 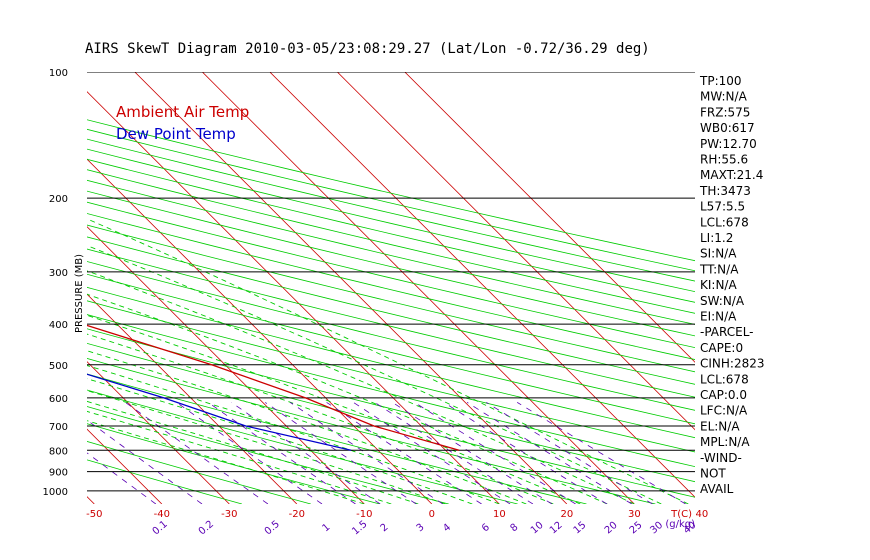 I want to click on mixing-ratio-label: (g/kg), so click(x=680, y=524).